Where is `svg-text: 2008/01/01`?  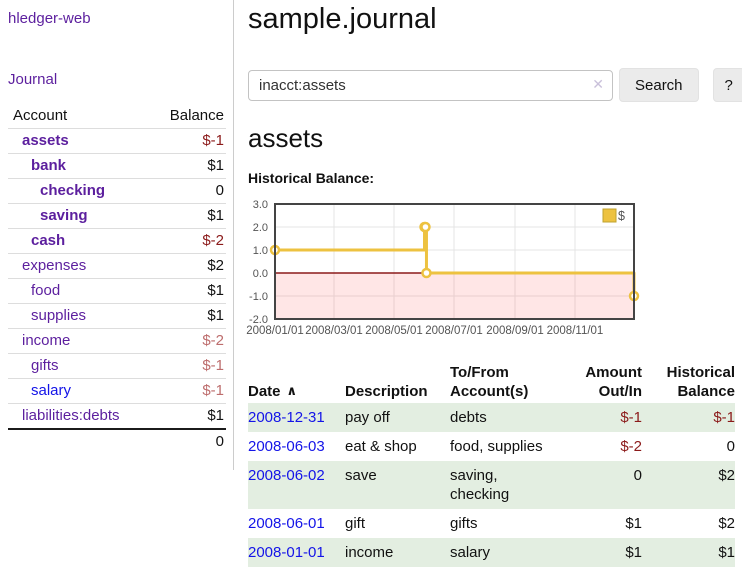
svg-text: 2008/01/01 is located at coordinates (275, 331).